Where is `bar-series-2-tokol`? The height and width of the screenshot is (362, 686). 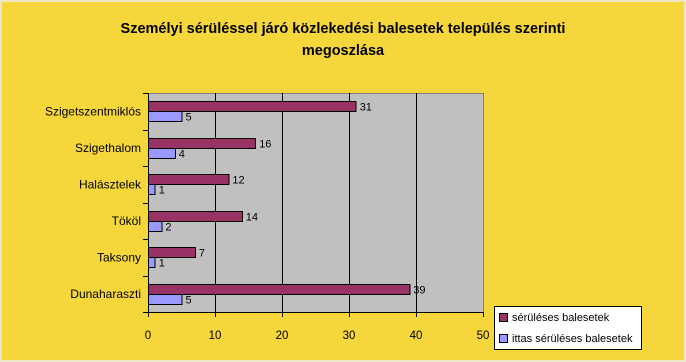
bar-series-2-tokol is located at coordinates (155, 226).